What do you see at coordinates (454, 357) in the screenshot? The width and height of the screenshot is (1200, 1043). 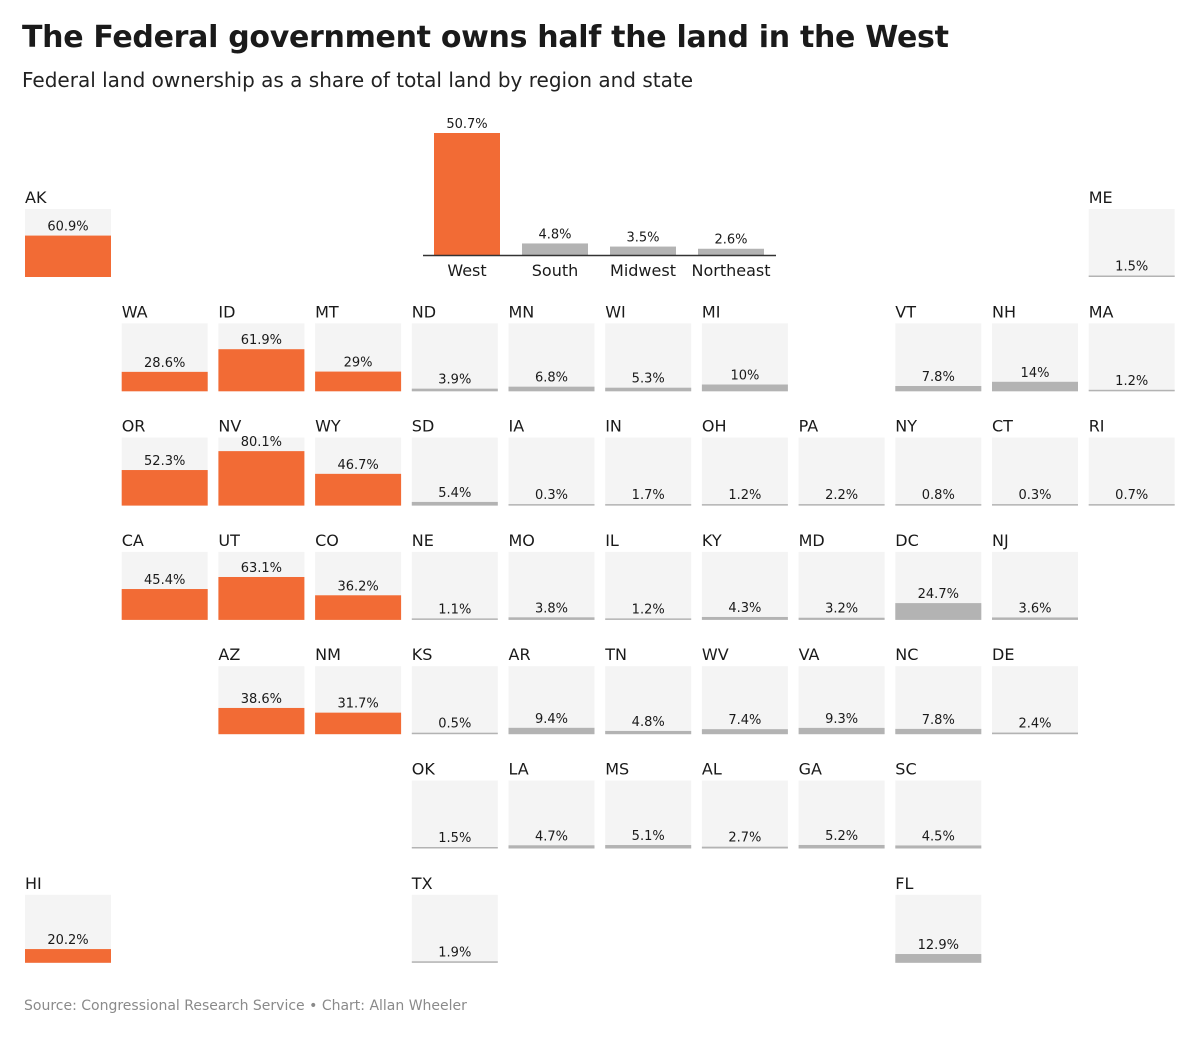 I see `state-tile-background-nd` at bounding box center [454, 357].